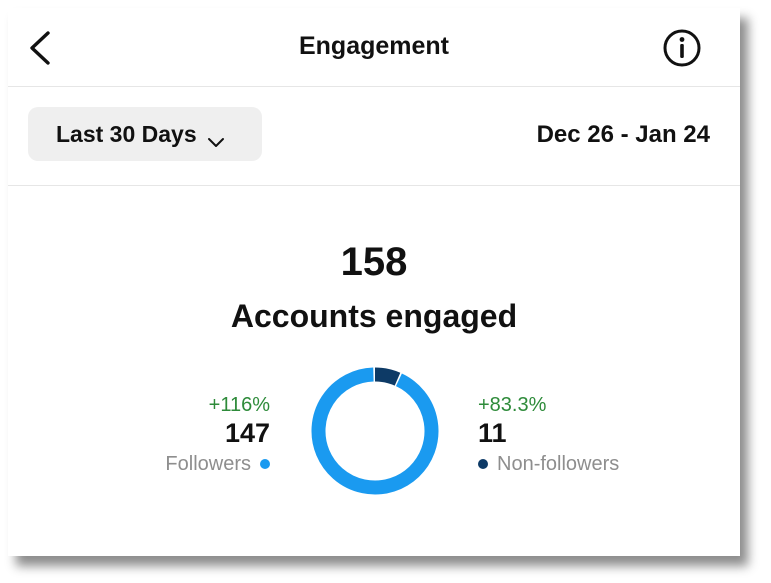  I want to click on followers-legend-dot, so click(265, 464).